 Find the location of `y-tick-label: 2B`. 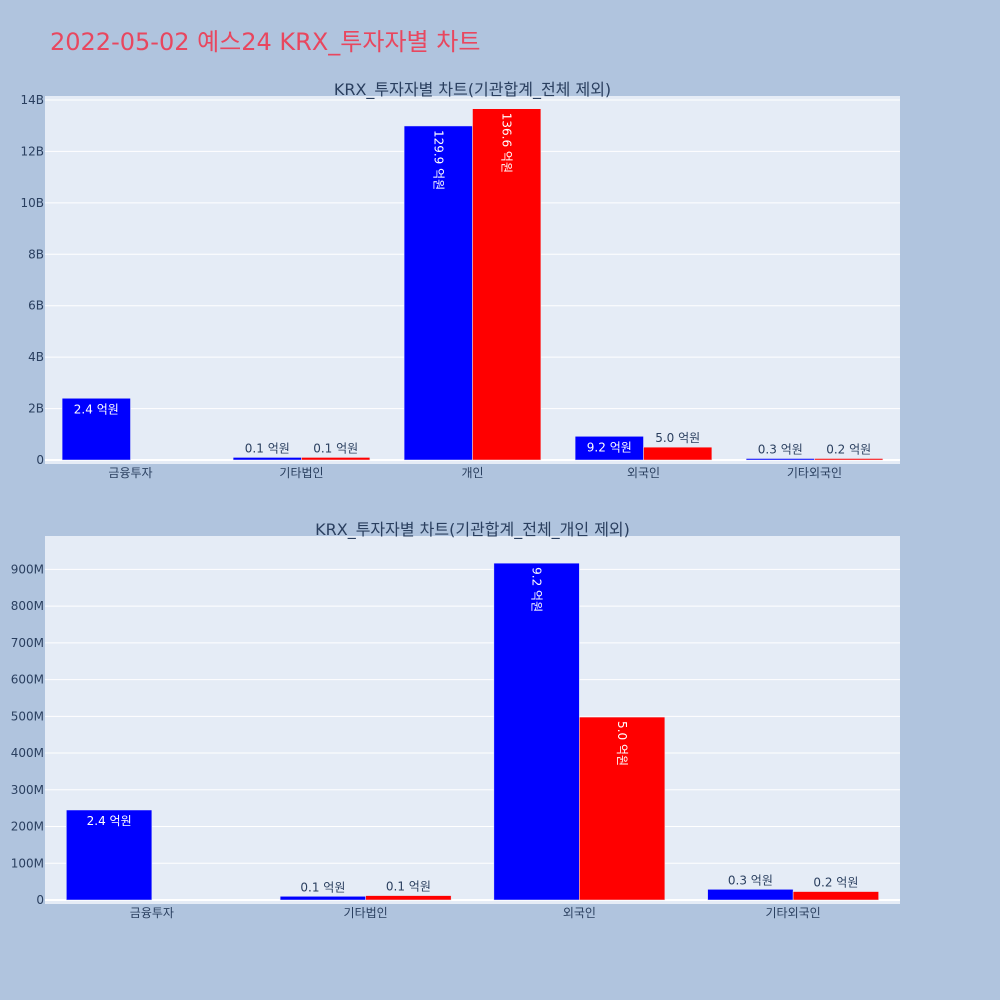

y-tick-label: 2B is located at coordinates (36, 409).